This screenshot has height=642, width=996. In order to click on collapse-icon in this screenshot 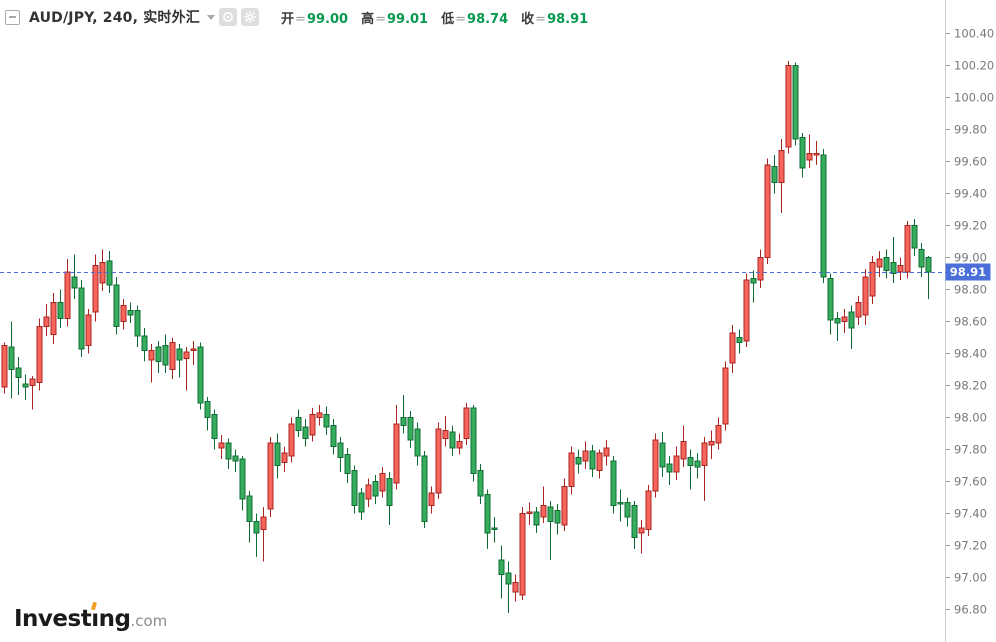, I will do `click(12, 17)`.